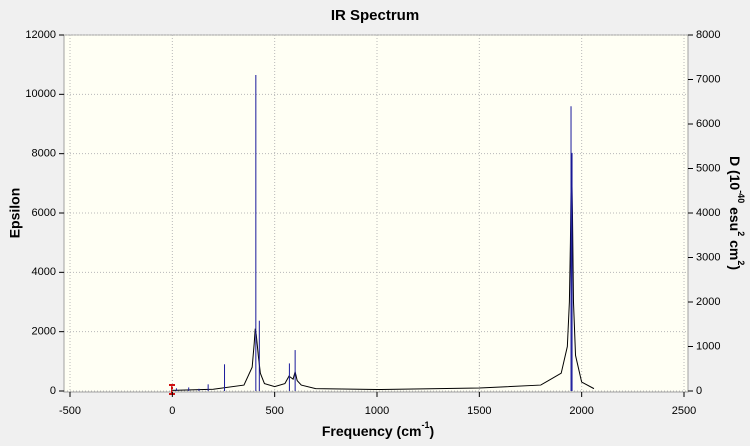  I want to click on x-axis-label-part: Frequency (cm, so click(372, 431).